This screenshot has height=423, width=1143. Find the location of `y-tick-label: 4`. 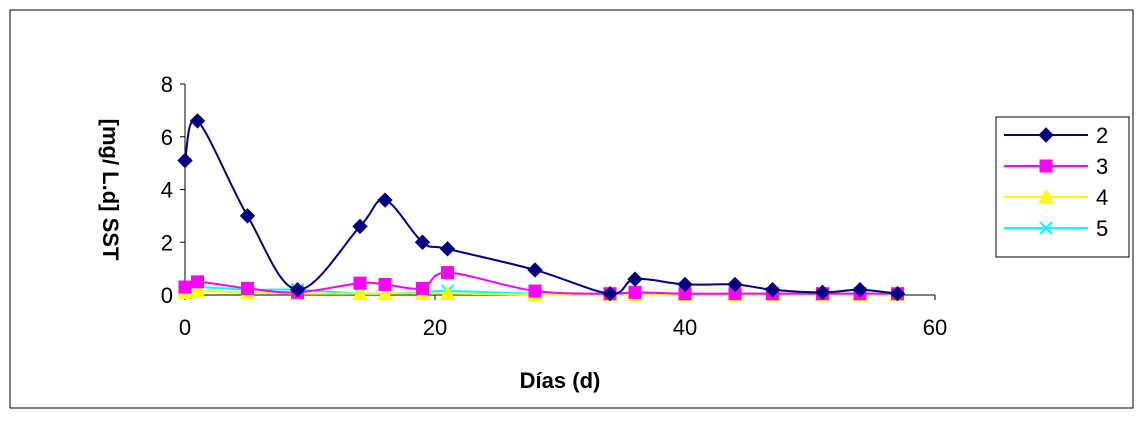

y-tick-label: 4 is located at coordinates (167, 190).